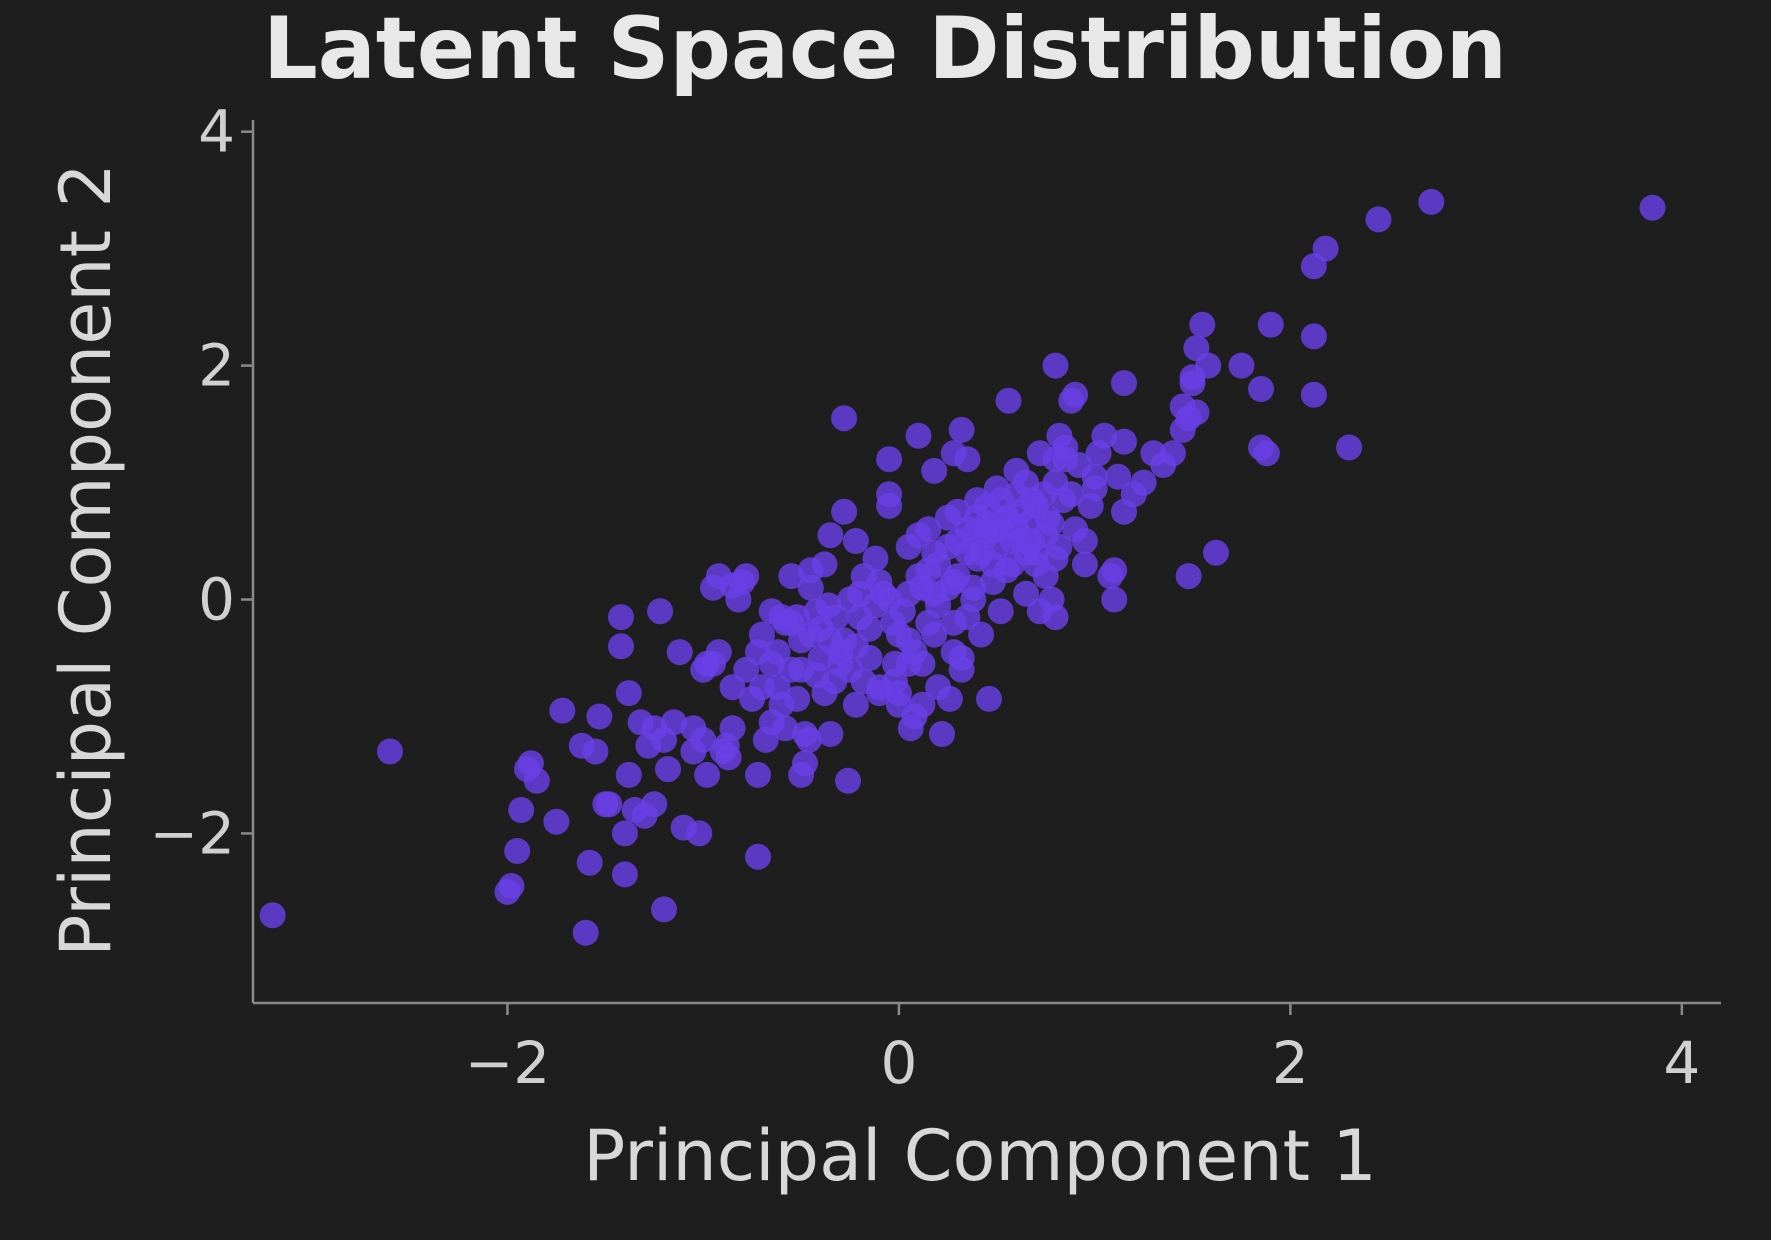  I want to click on y-axis-label: Principal Component 2, so click(86, 560).